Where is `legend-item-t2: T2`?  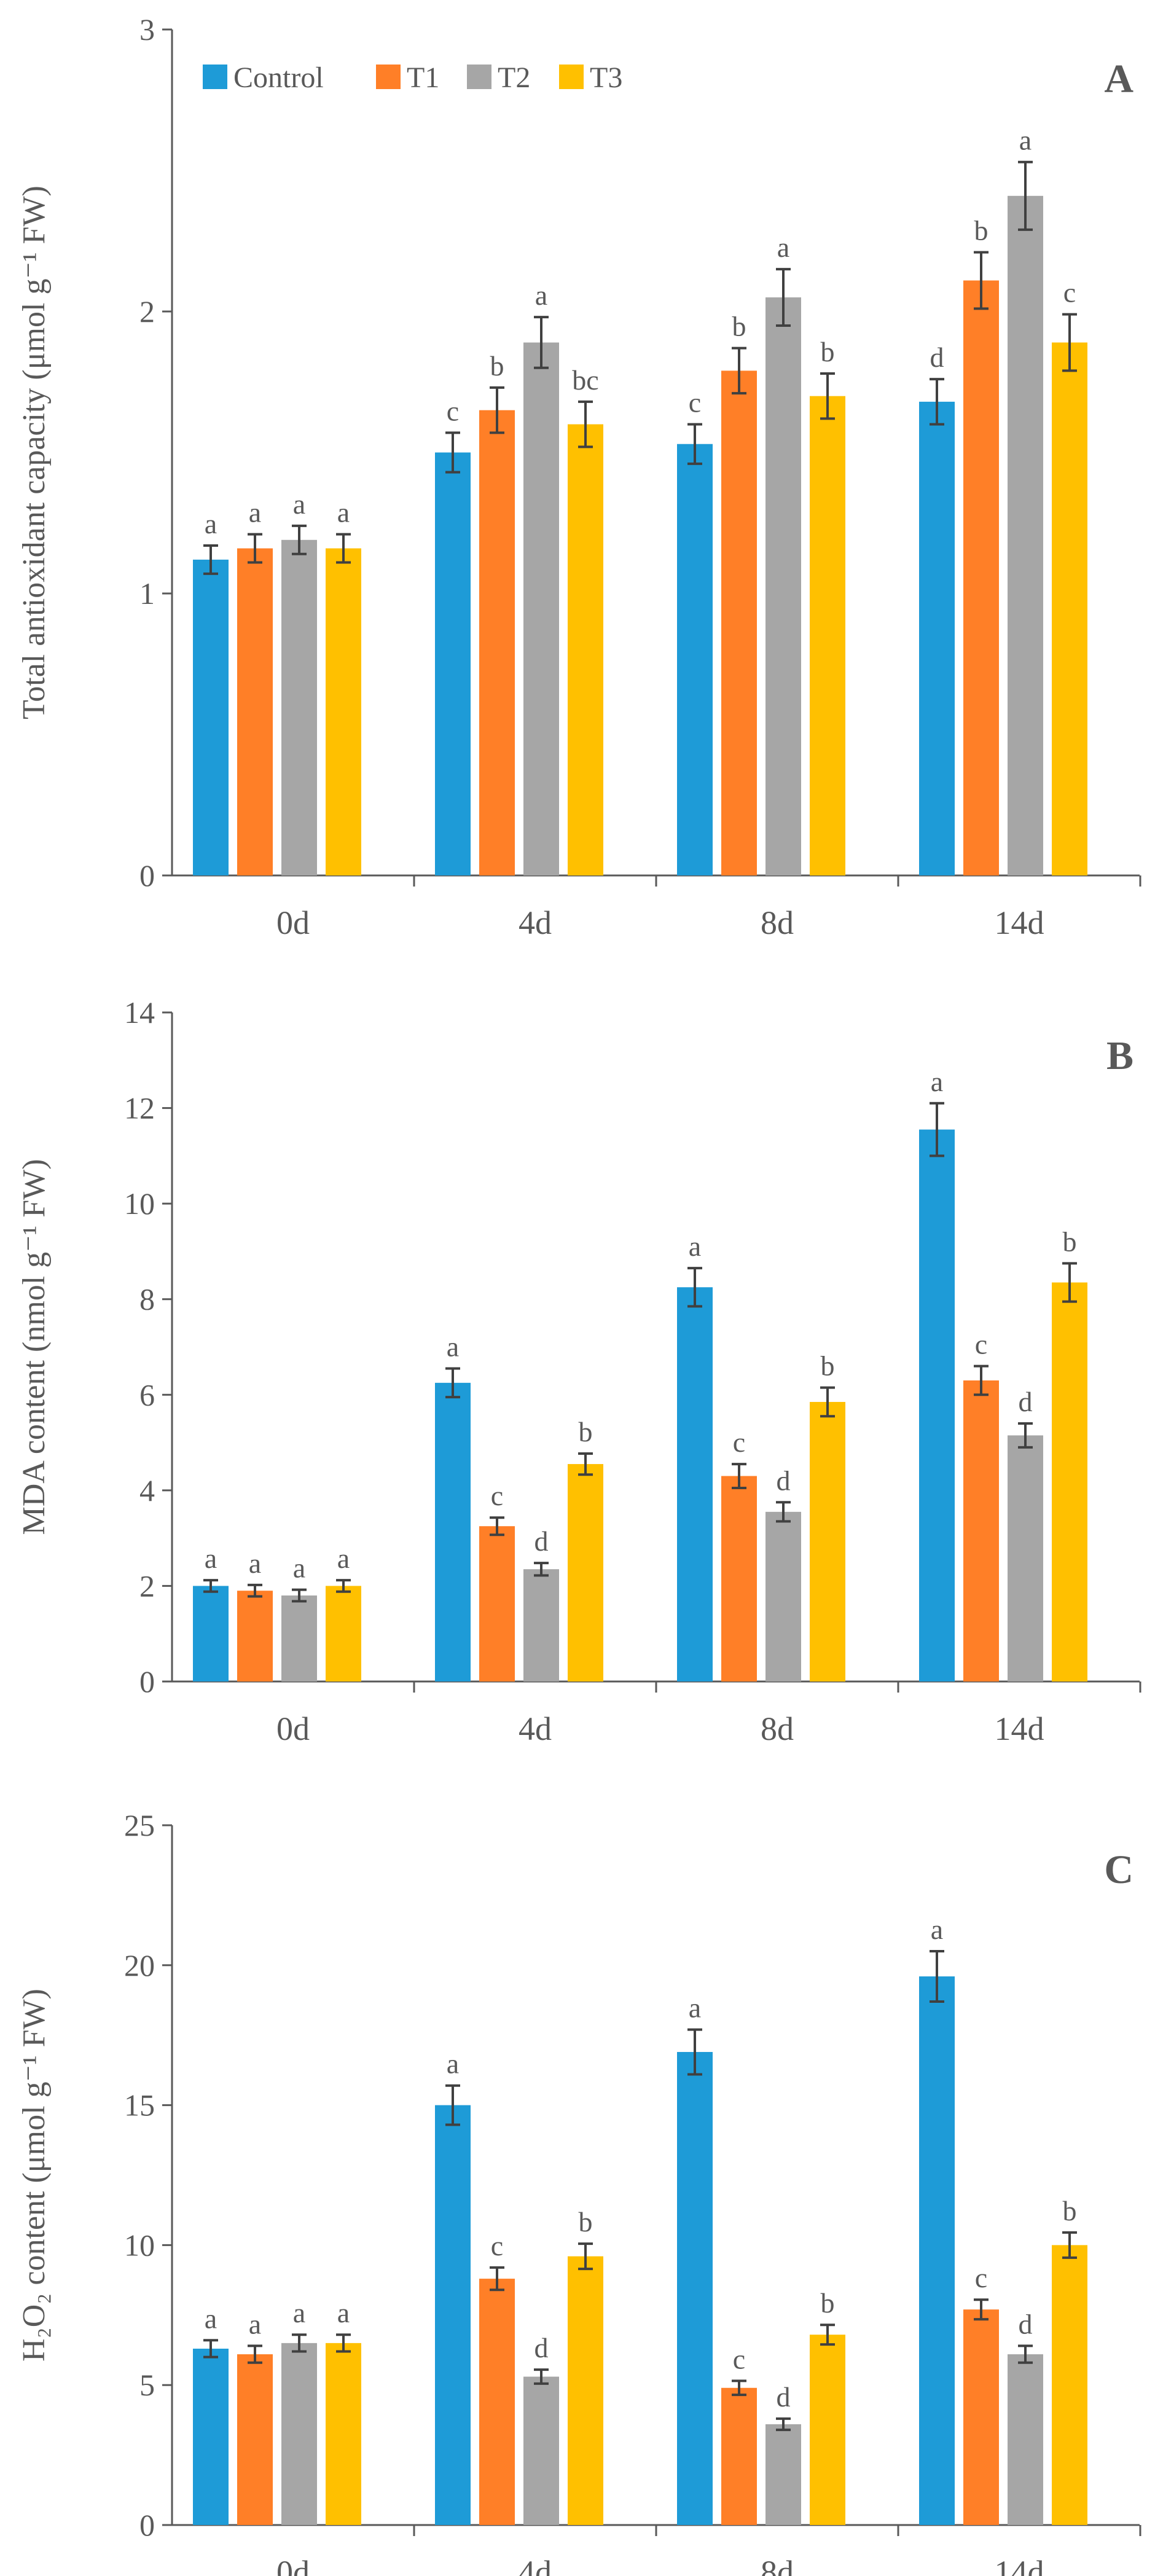
legend-item-t2: T2 is located at coordinates (499, 77).